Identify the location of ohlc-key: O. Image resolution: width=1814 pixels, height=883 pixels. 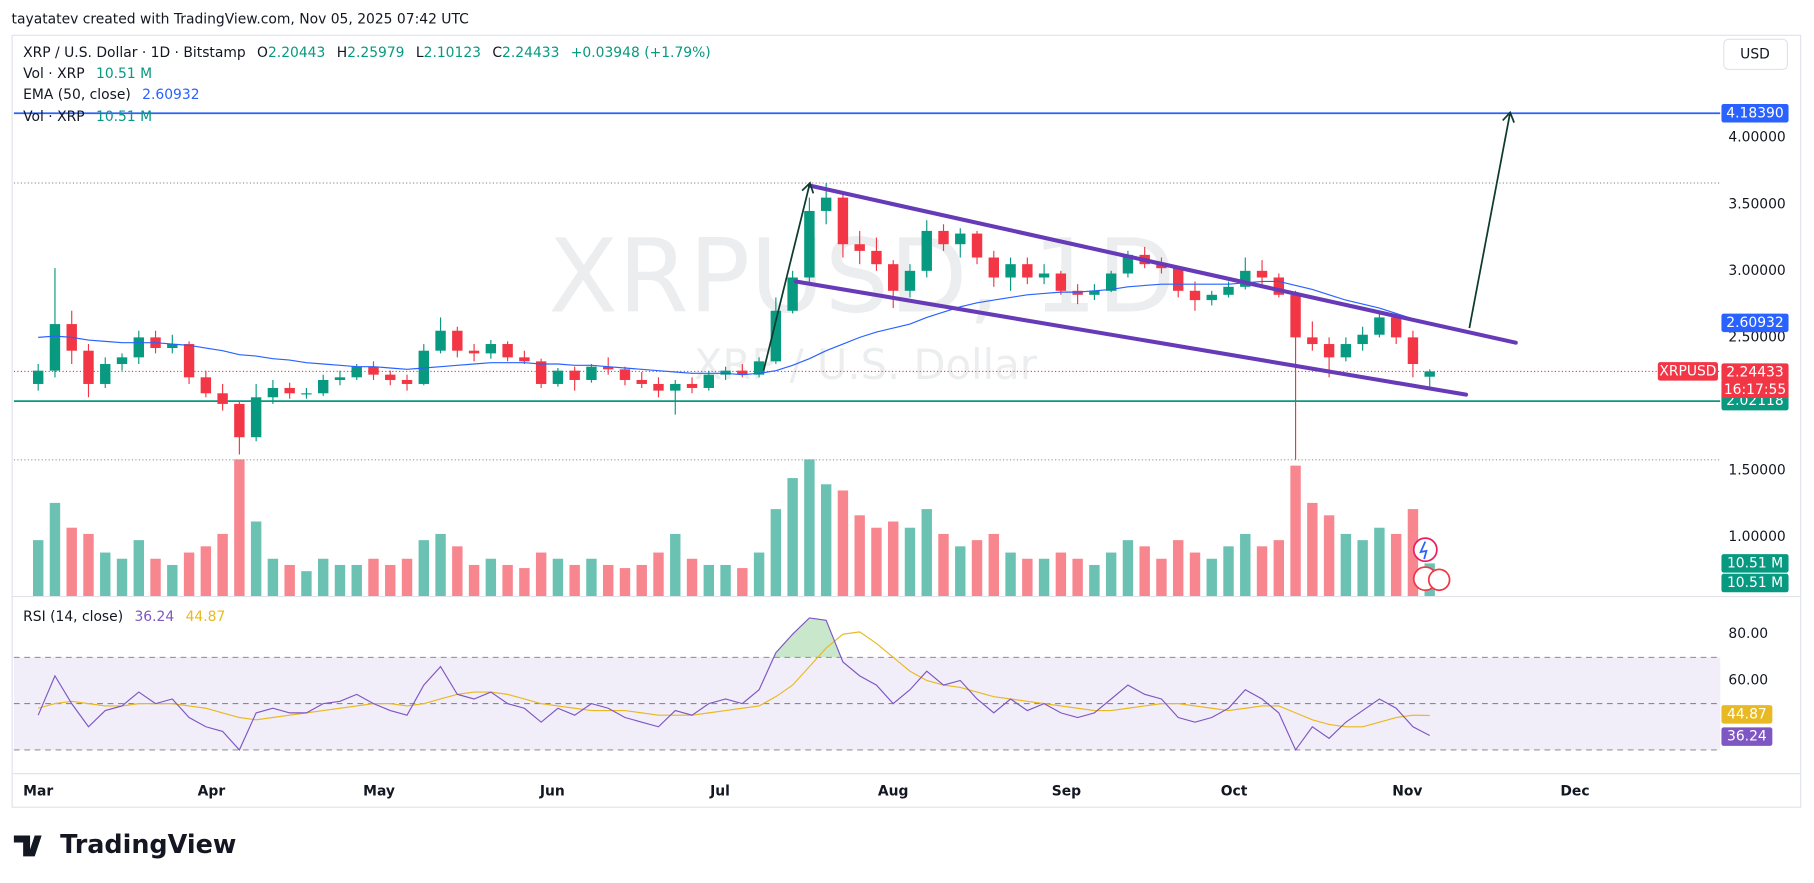
(262, 53).